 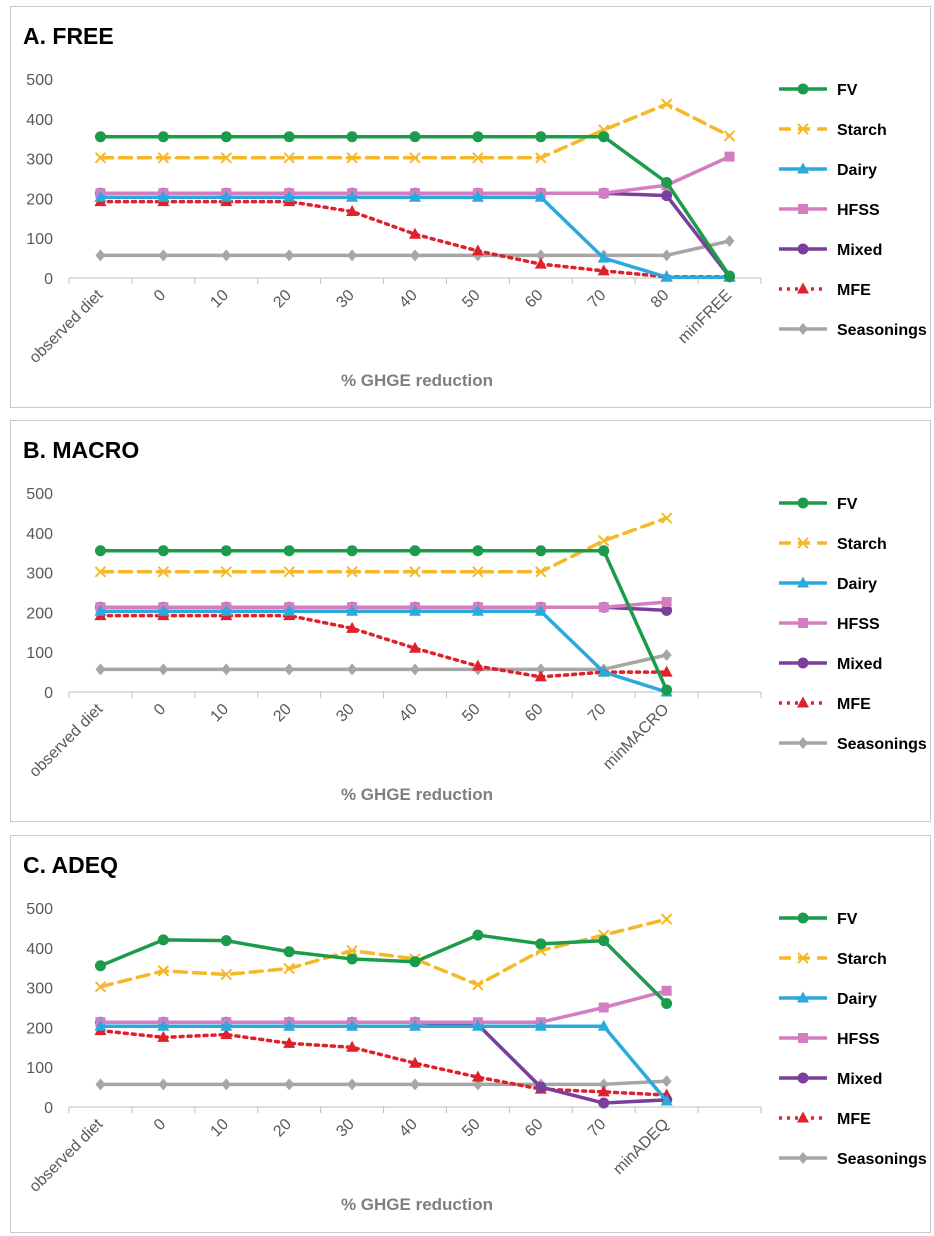 I want to click on data-point-starch, so click(x=667, y=919).